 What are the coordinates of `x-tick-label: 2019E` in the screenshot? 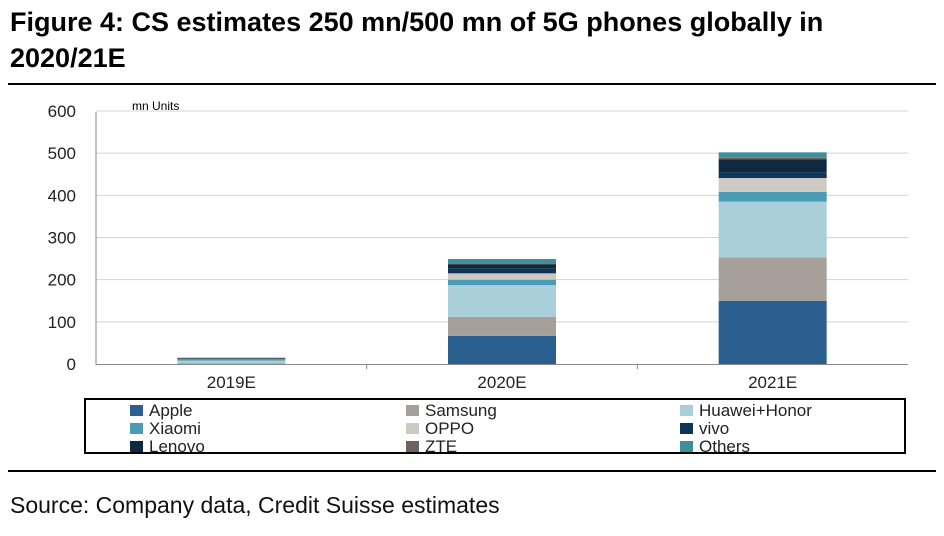 It's located at (231, 382).